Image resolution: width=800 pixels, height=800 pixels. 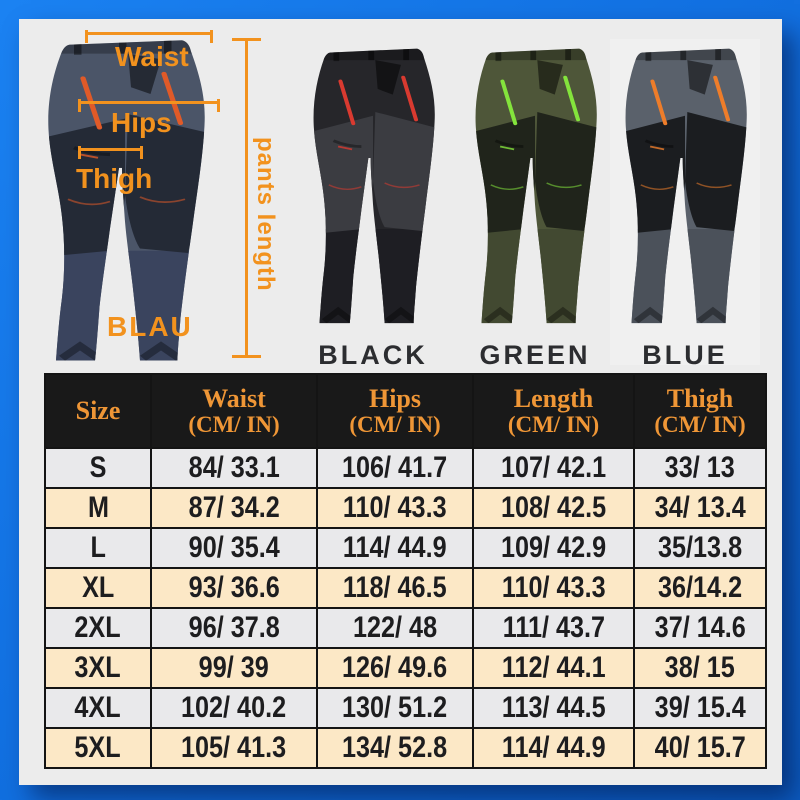 What do you see at coordinates (98, 708) in the screenshot?
I see `size-cell: 4XL` at bounding box center [98, 708].